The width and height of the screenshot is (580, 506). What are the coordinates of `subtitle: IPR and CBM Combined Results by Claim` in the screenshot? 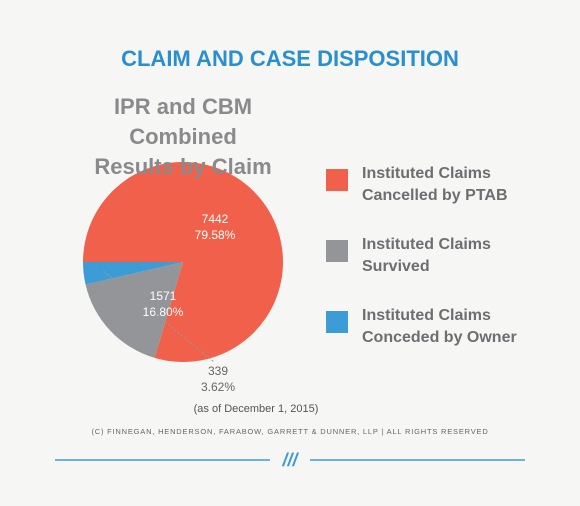 It's located at (183, 136).